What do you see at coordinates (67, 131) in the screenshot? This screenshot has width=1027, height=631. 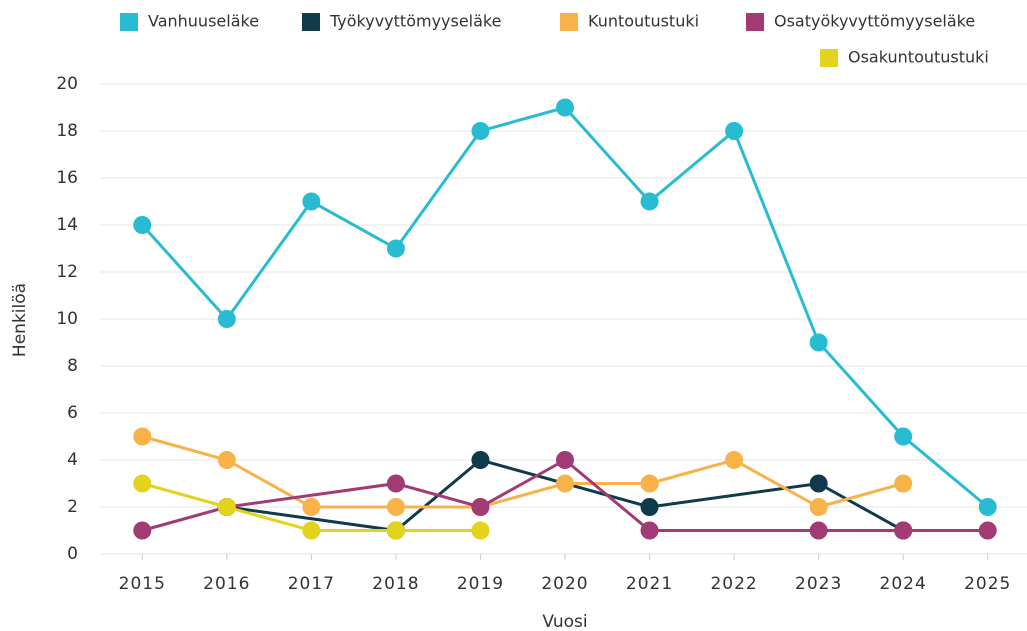 I see `y-tick-label: 18` at bounding box center [67, 131].